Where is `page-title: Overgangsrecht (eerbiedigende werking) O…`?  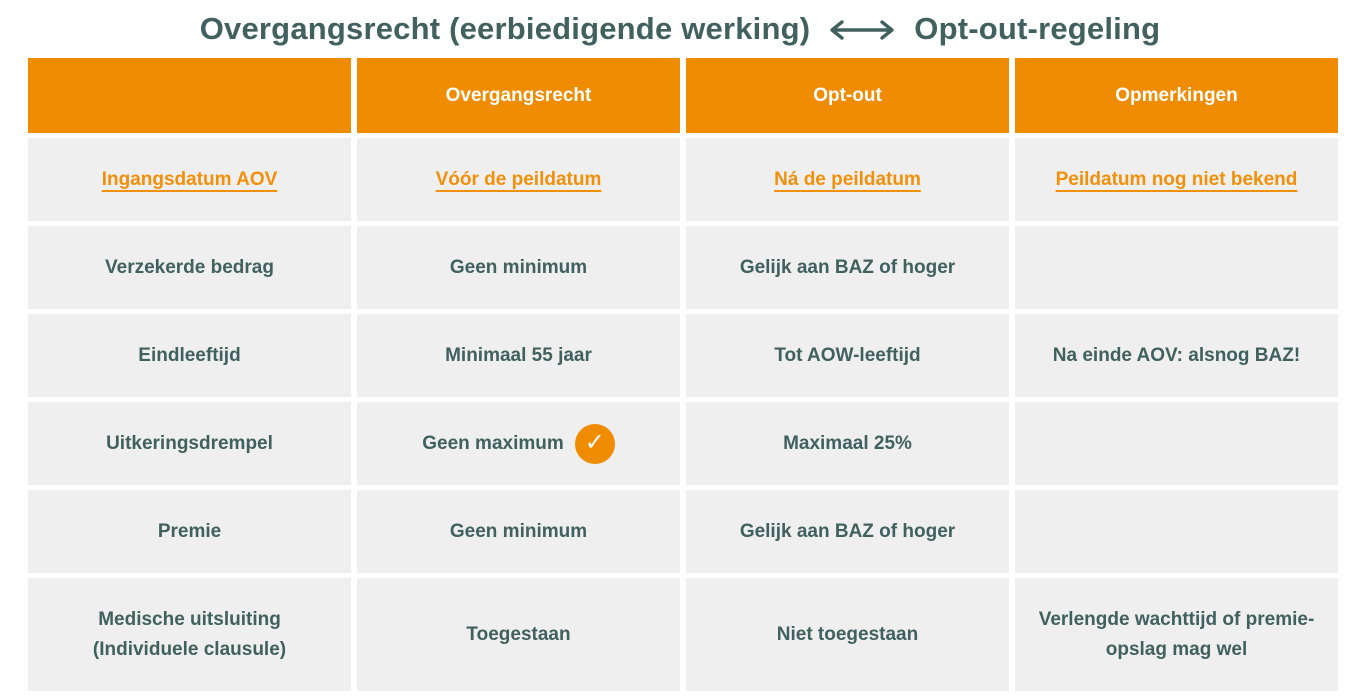 page-title: Overgangsrecht (eerbiedigende werking) O… is located at coordinates (680, 23).